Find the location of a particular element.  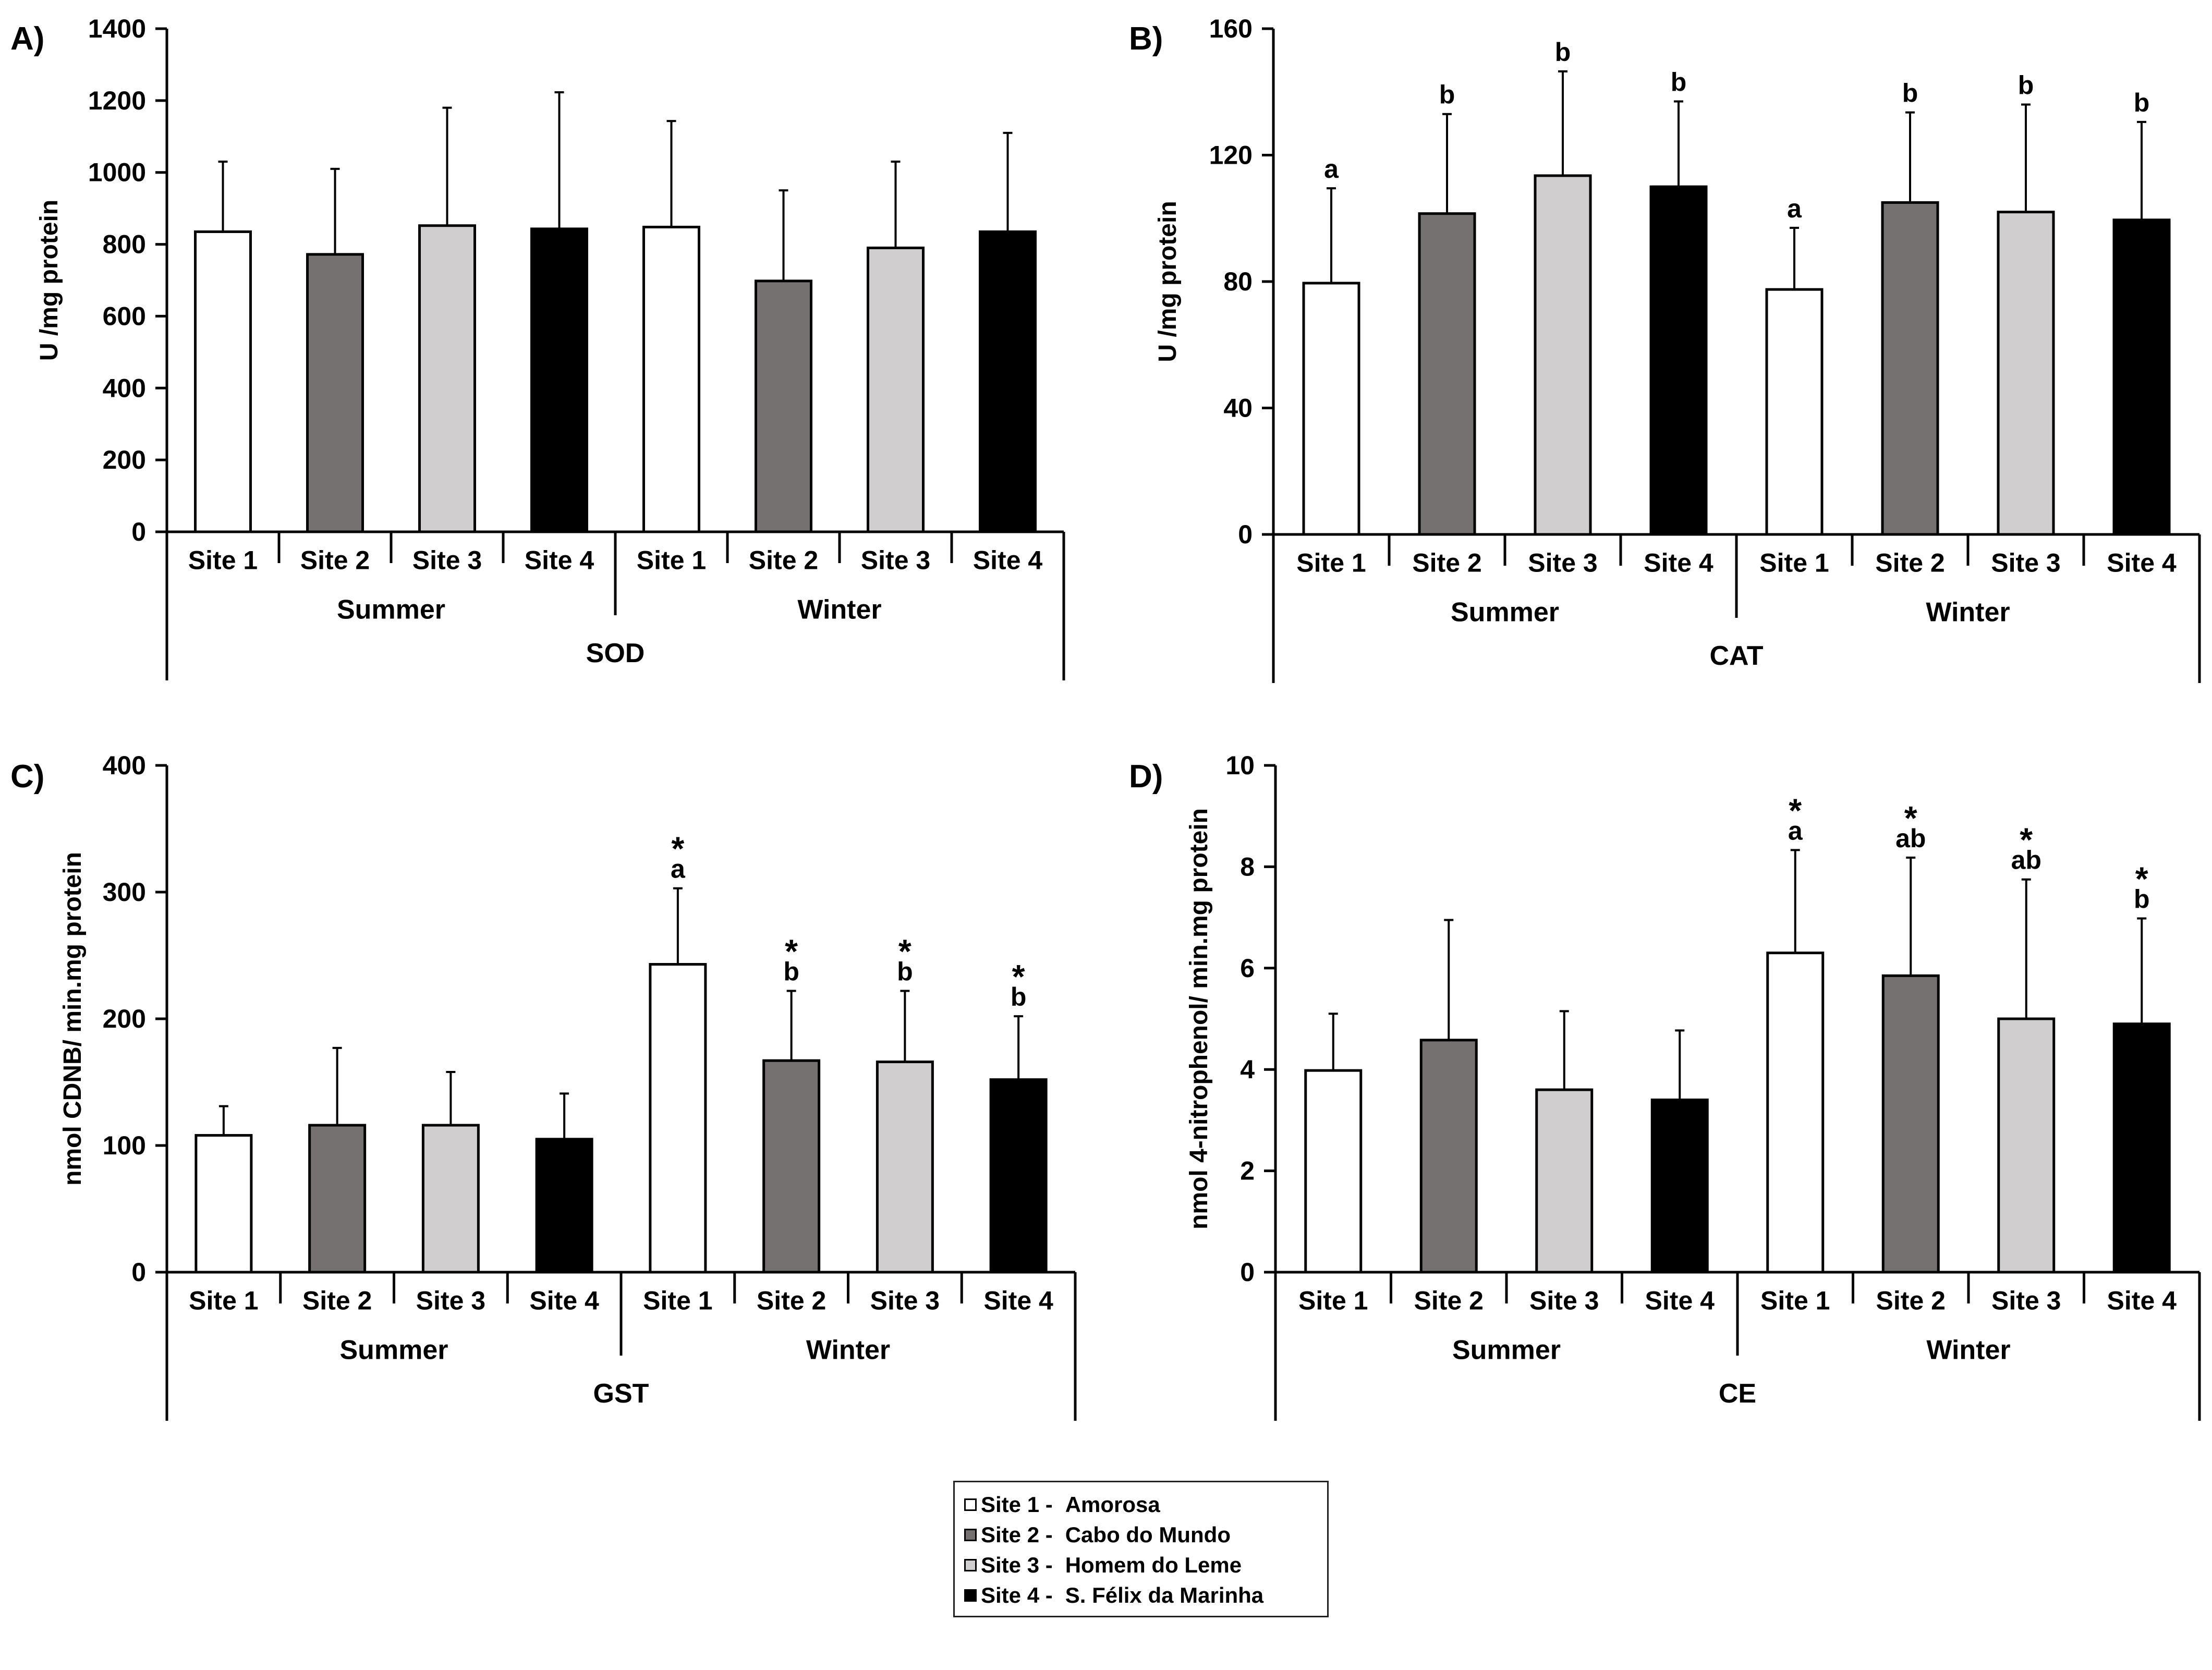

significance-letter: a is located at coordinates (1331, 169).